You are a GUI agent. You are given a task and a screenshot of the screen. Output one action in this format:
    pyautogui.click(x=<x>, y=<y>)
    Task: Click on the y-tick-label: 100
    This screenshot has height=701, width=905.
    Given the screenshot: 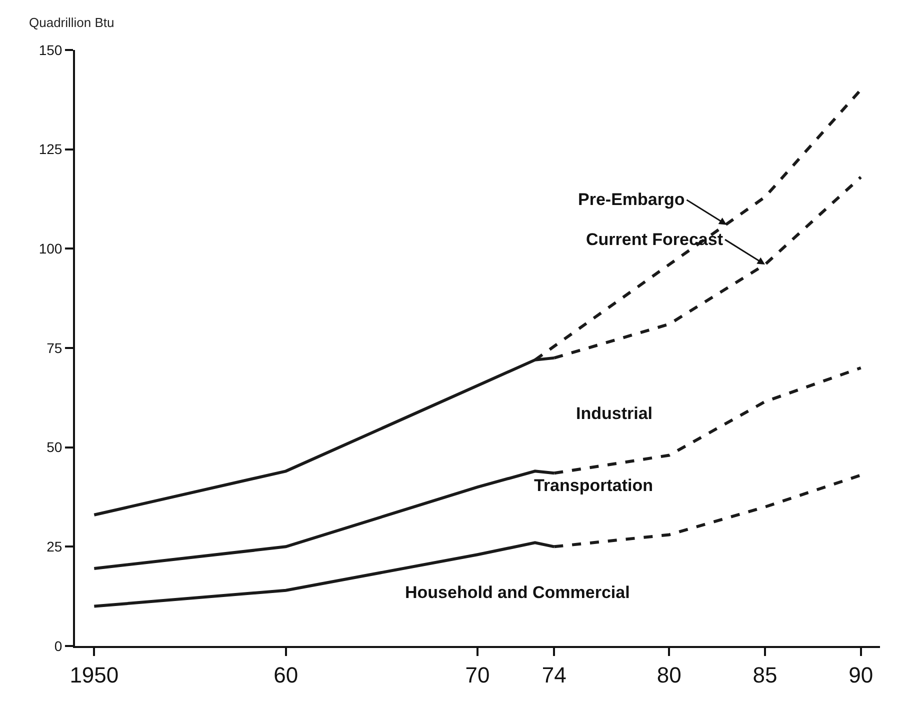 What is the action you would take?
    pyautogui.click(x=50, y=248)
    